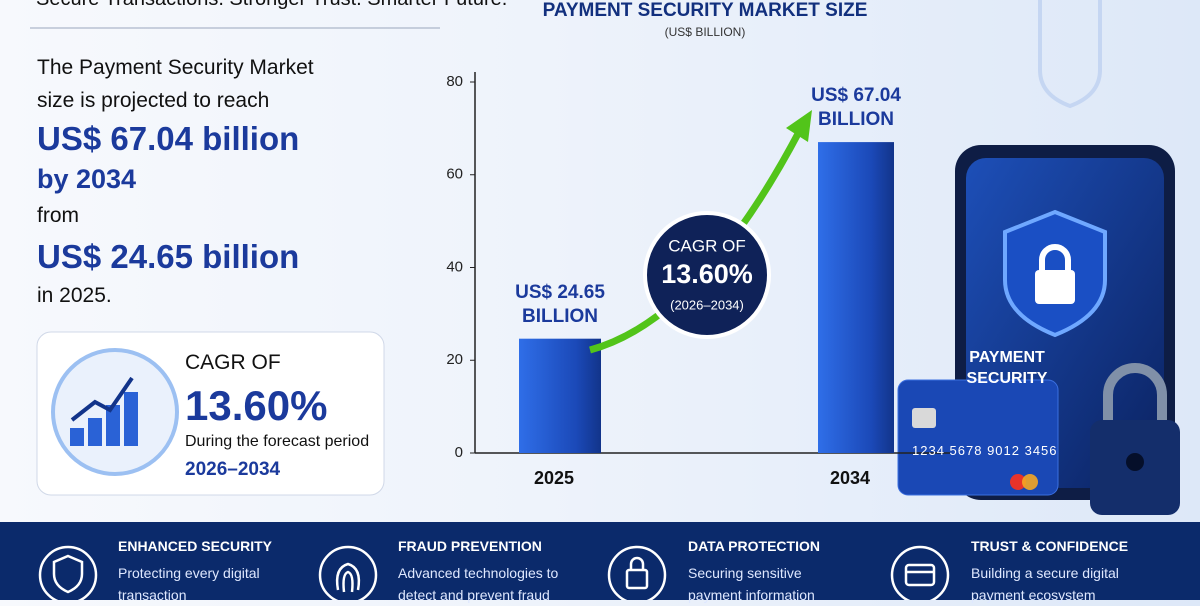 This screenshot has width=1200, height=606. Describe the element at coordinates (1007, 368) in the screenshot. I see `phone-text: PAYMENT SECURITY` at that location.